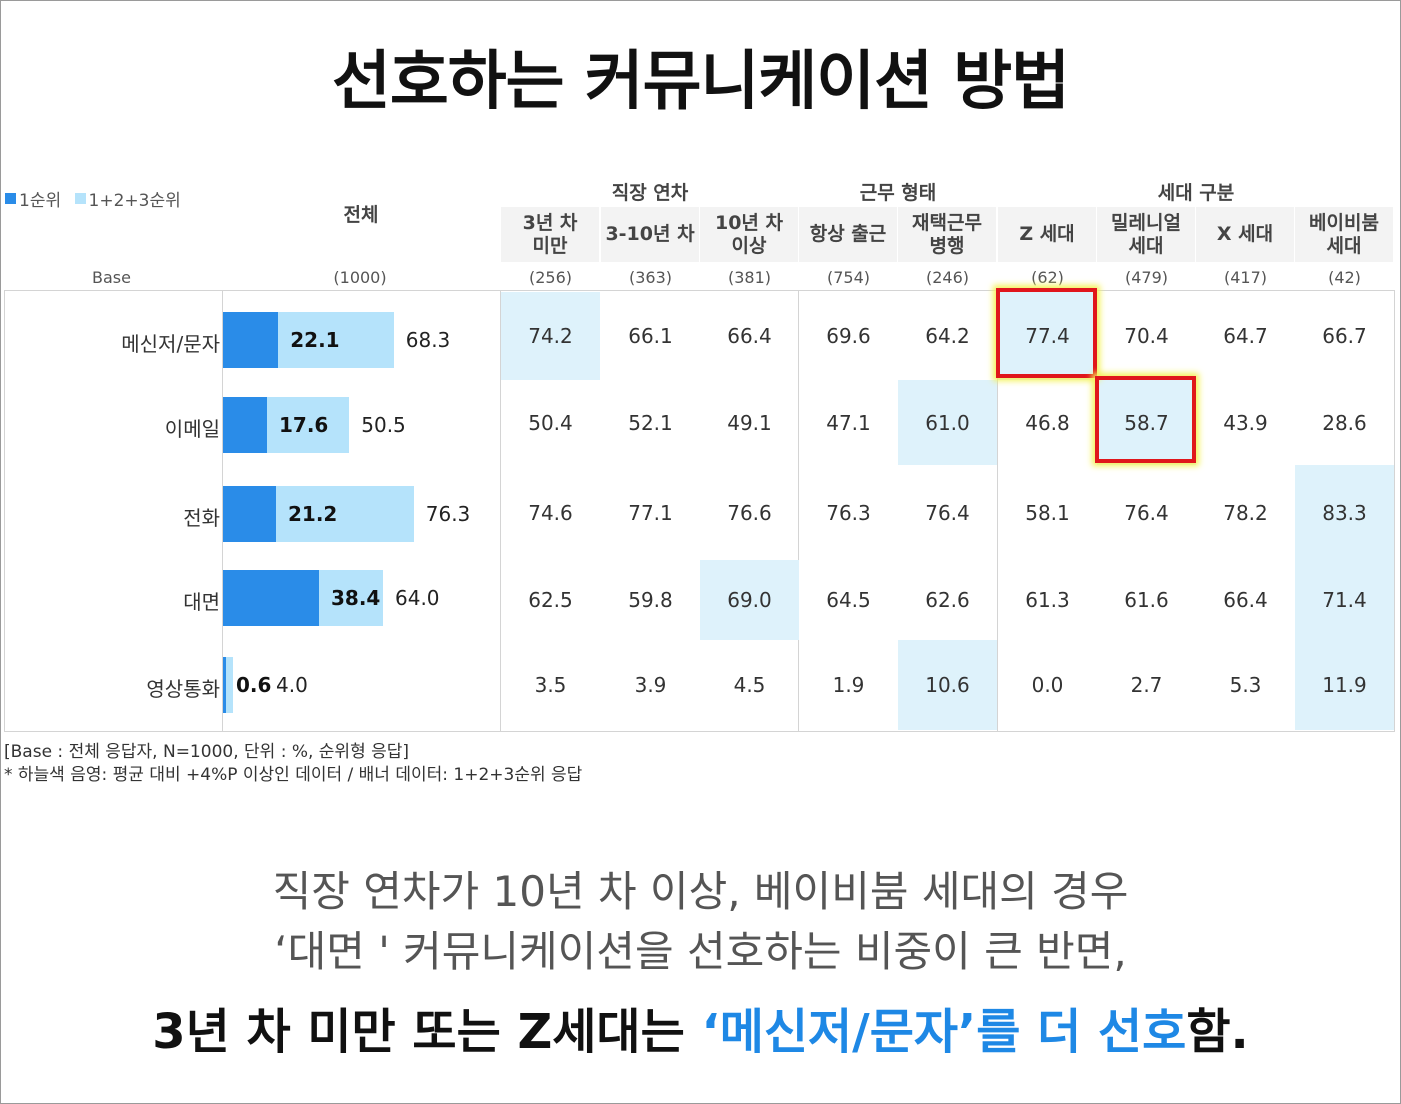 The width and height of the screenshot is (1401, 1104). What do you see at coordinates (1047, 685) in the screenshot?
I see `table-cell: 0.0` at bounding box center [1047, 685].